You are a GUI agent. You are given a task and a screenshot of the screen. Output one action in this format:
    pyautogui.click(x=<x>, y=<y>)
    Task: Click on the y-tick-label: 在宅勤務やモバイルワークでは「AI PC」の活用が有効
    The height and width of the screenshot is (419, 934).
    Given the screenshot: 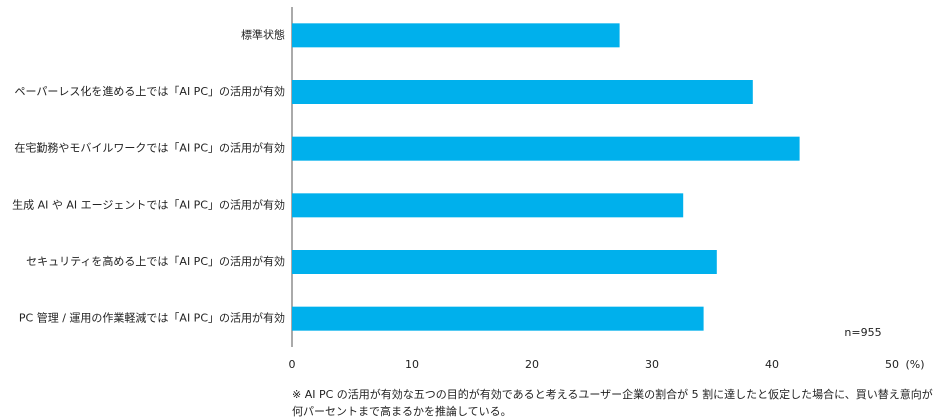 What is the action you would take?
    pyautogui.click(x=149, y=148)
    